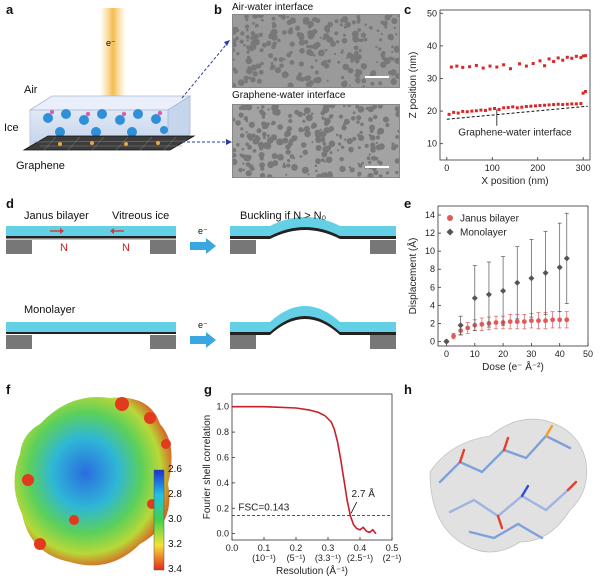  What do you see at coordinates (364, 493) in the screenshot?
I see `resolution-annotation: 2.7 Å` at bounding box center [364, 493].